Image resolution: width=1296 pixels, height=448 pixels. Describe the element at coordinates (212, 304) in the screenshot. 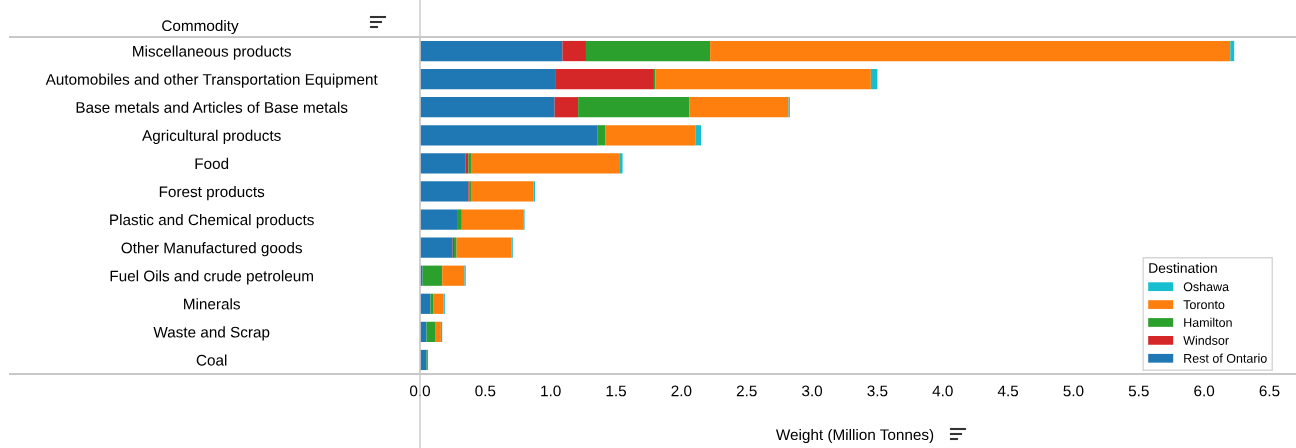

I see `y-tick-label: Minerals` at that location.